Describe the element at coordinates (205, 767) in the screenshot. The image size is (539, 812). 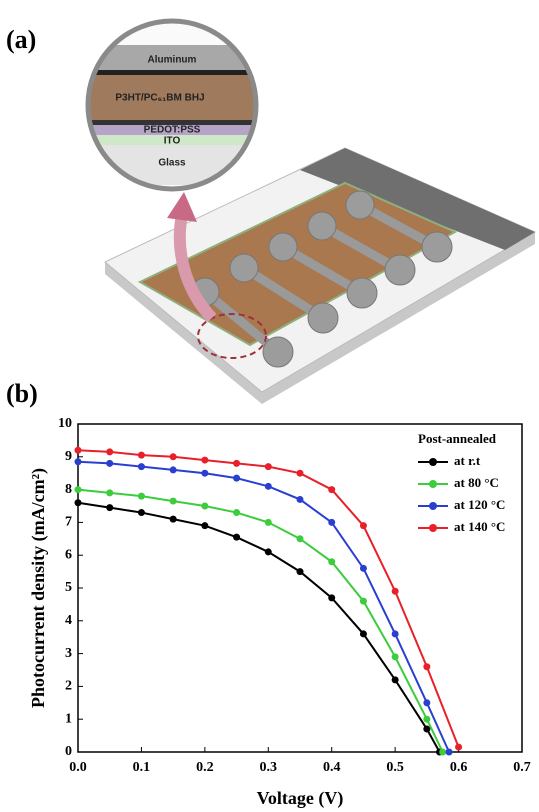
I see `x-tick-label: 0.2` at that location.